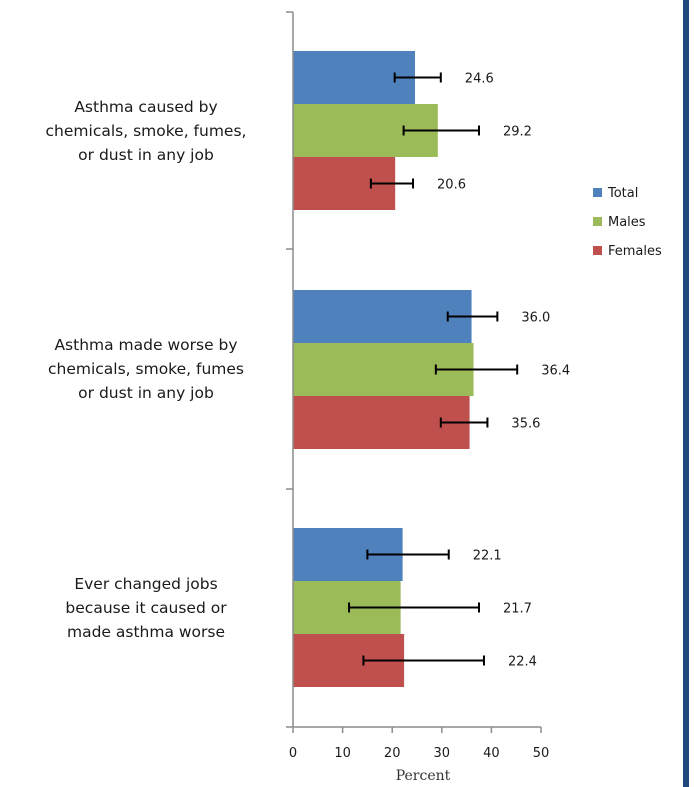  What do you see at coordinates (146, 632) in the screenshot?
I see `category-label-2-line-2: made asthma worse` at bounding box center [146, 632].